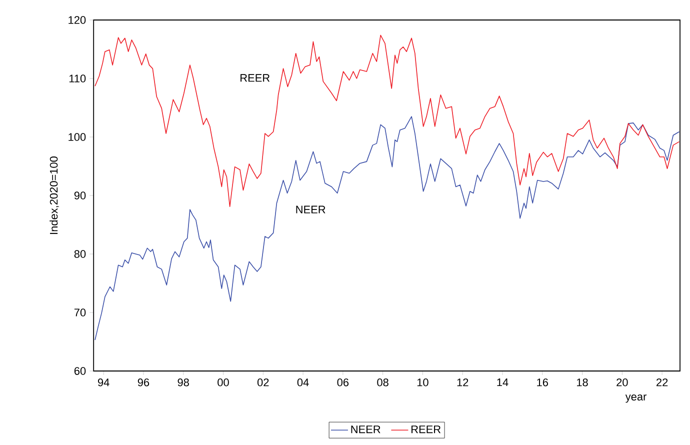  What do you see at coordinates (223, 382) in the screenshot?
I see `x-tick-label: 00` at bounding box center [223, 382].